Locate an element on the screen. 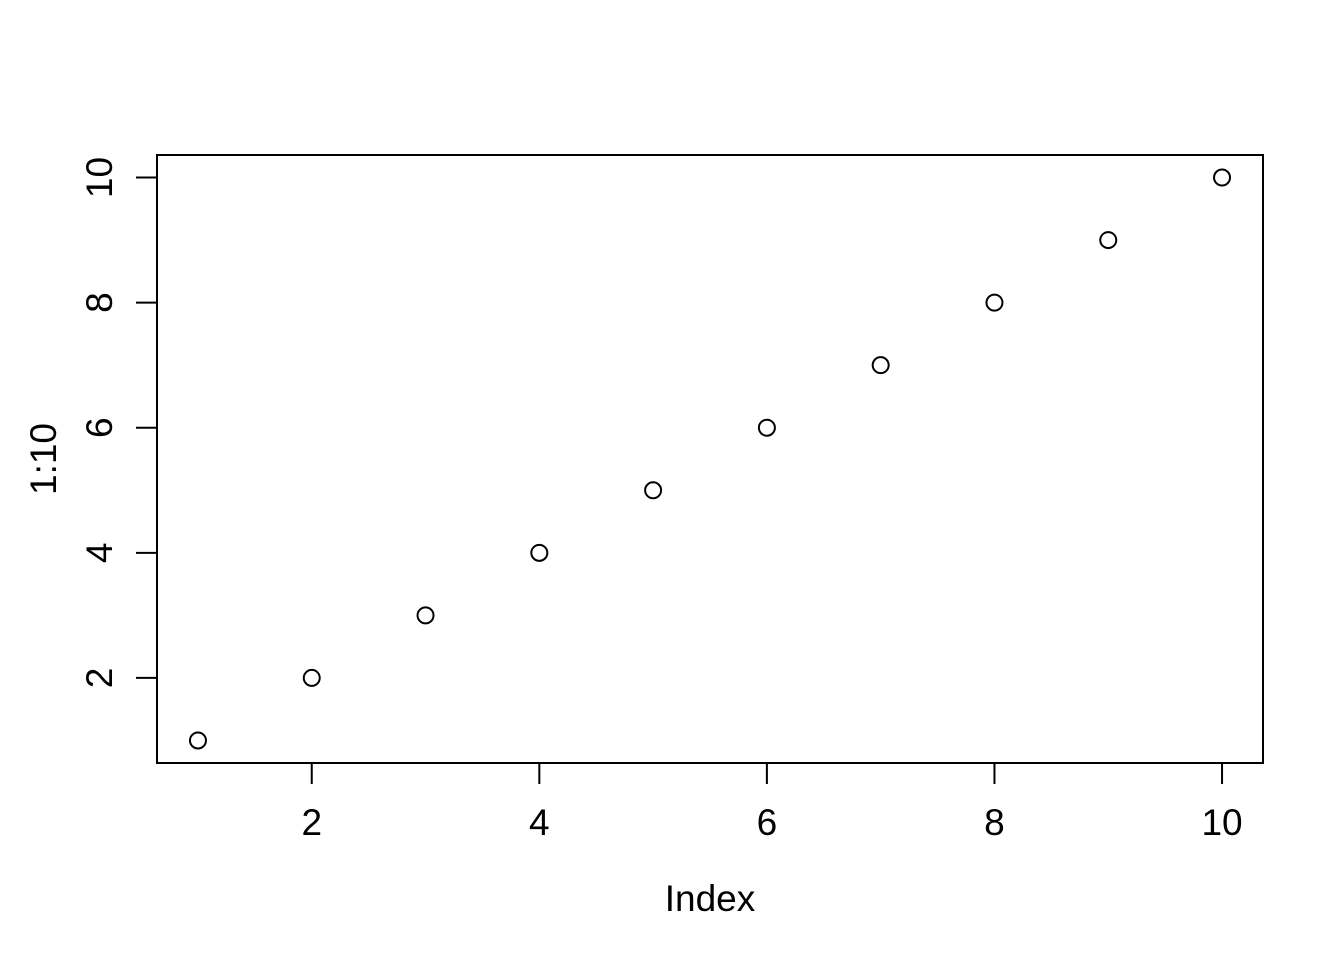 This screenshot has width=1344, height=960. y-tick-label: 4 is located at coordinates (99, 553).